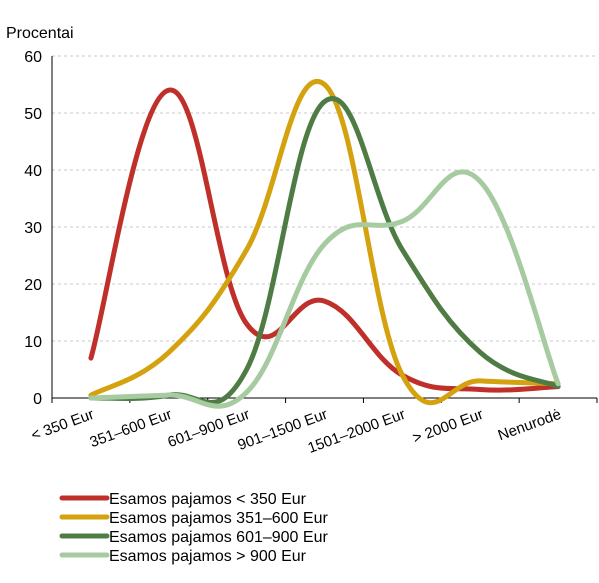 The height and width of the screenshot is (583, 599). I want to click on y-tick-label: 20, so click(33, 285).